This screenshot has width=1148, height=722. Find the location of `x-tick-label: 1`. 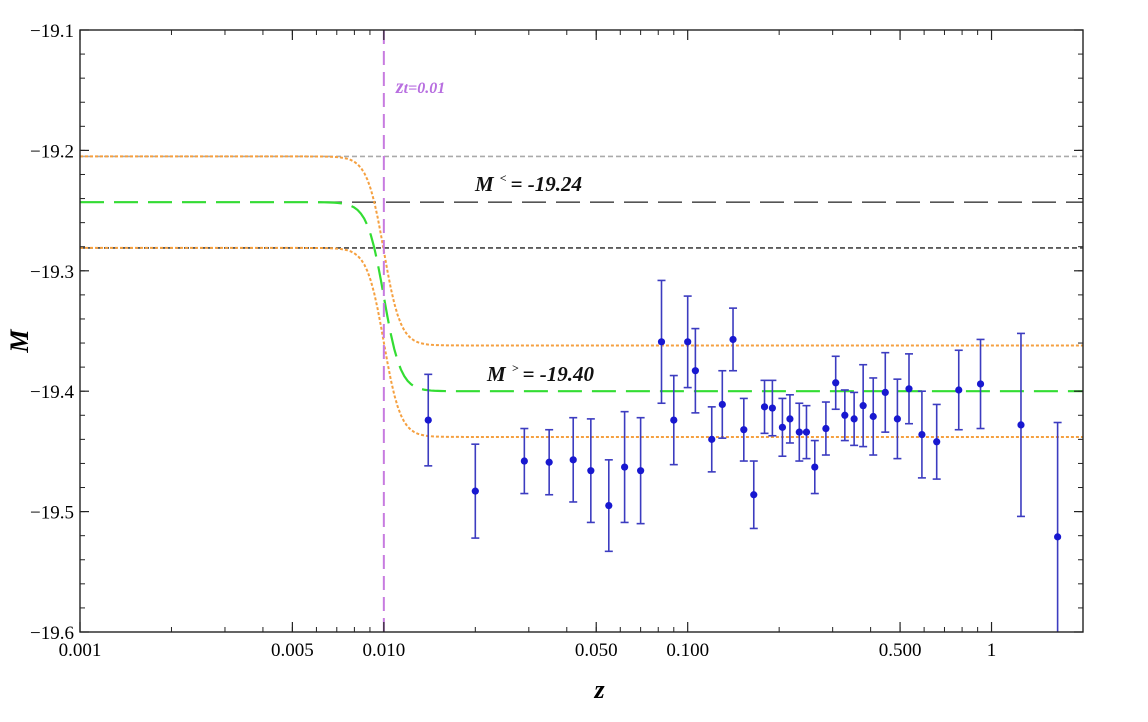

x-tick-label: 1 is located at coordinates (992, 650).